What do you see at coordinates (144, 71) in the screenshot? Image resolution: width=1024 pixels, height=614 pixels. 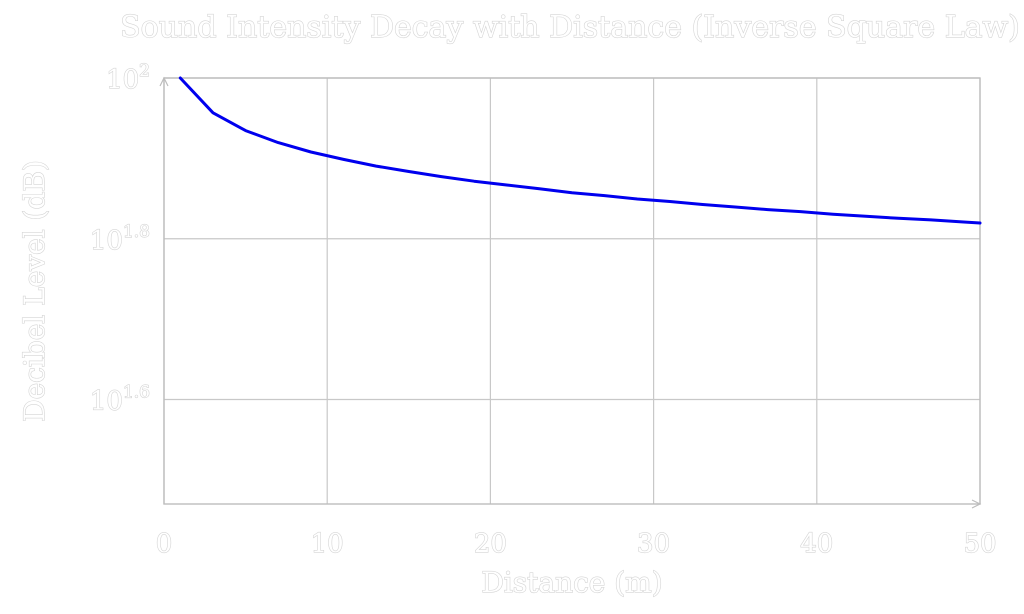 I see `y-tick-exponent: 2` at bounding box center [144, 71].